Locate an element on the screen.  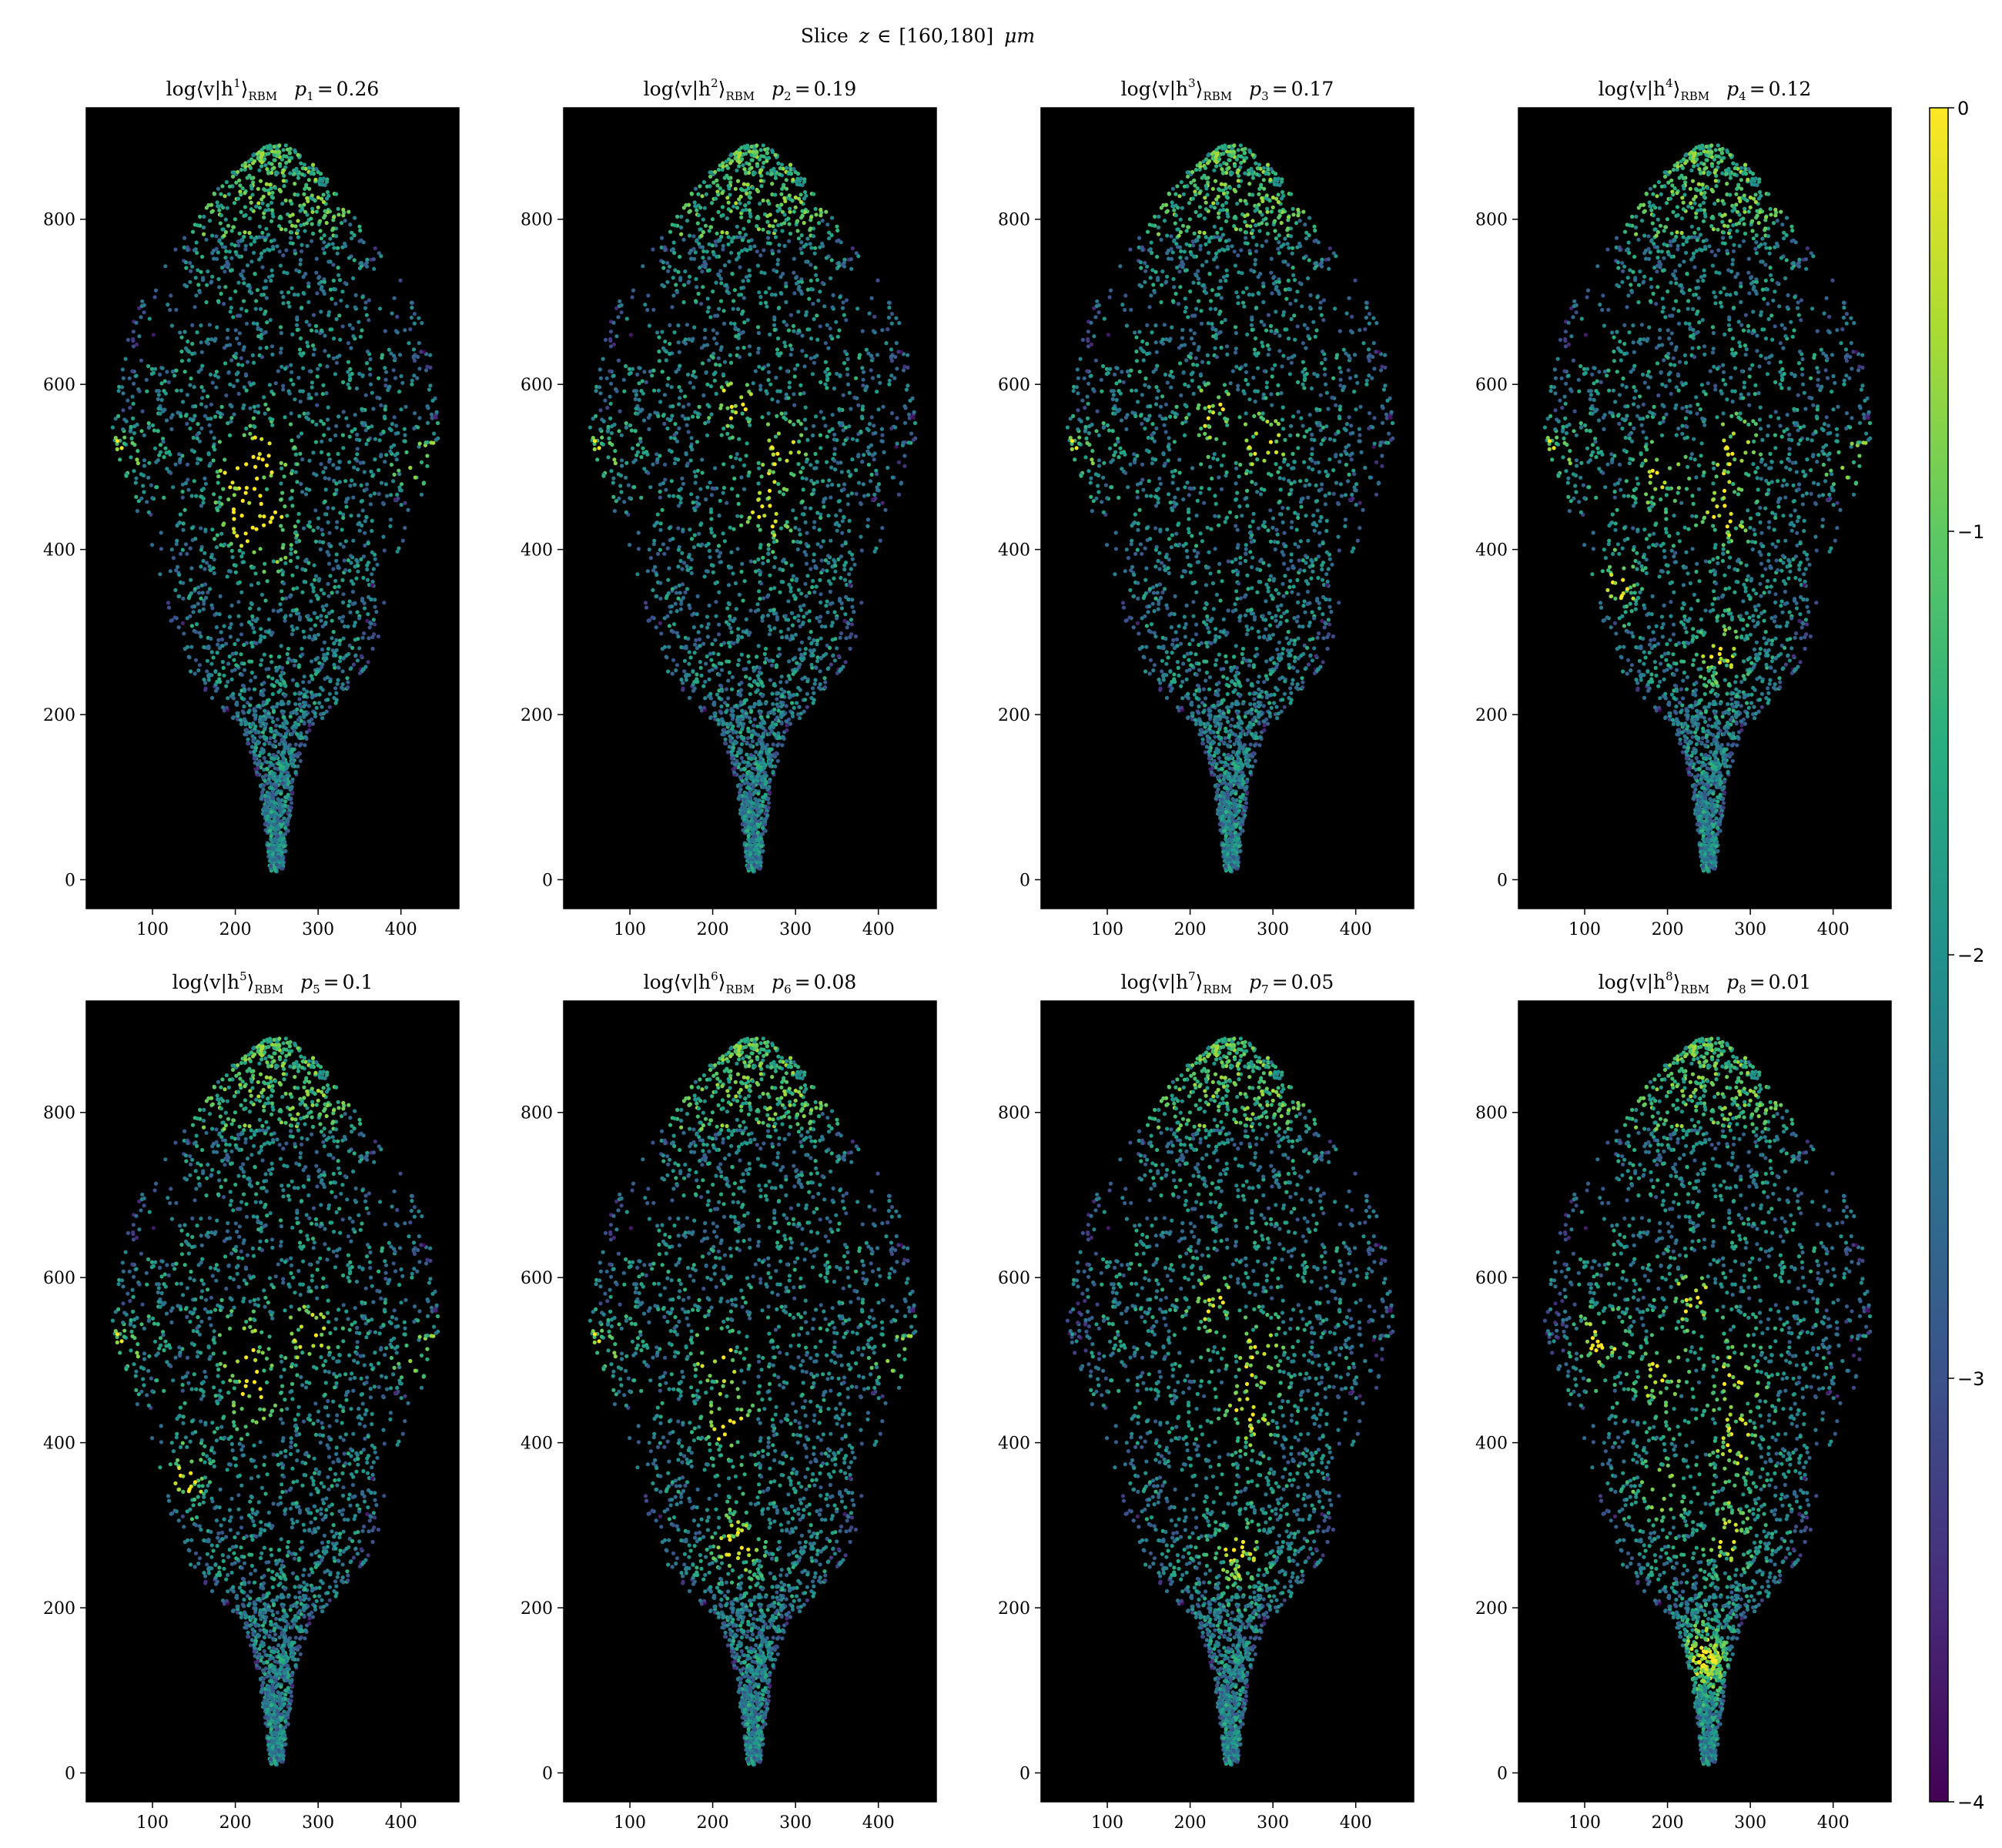
p-label: p is located at coordinates (778, 89).